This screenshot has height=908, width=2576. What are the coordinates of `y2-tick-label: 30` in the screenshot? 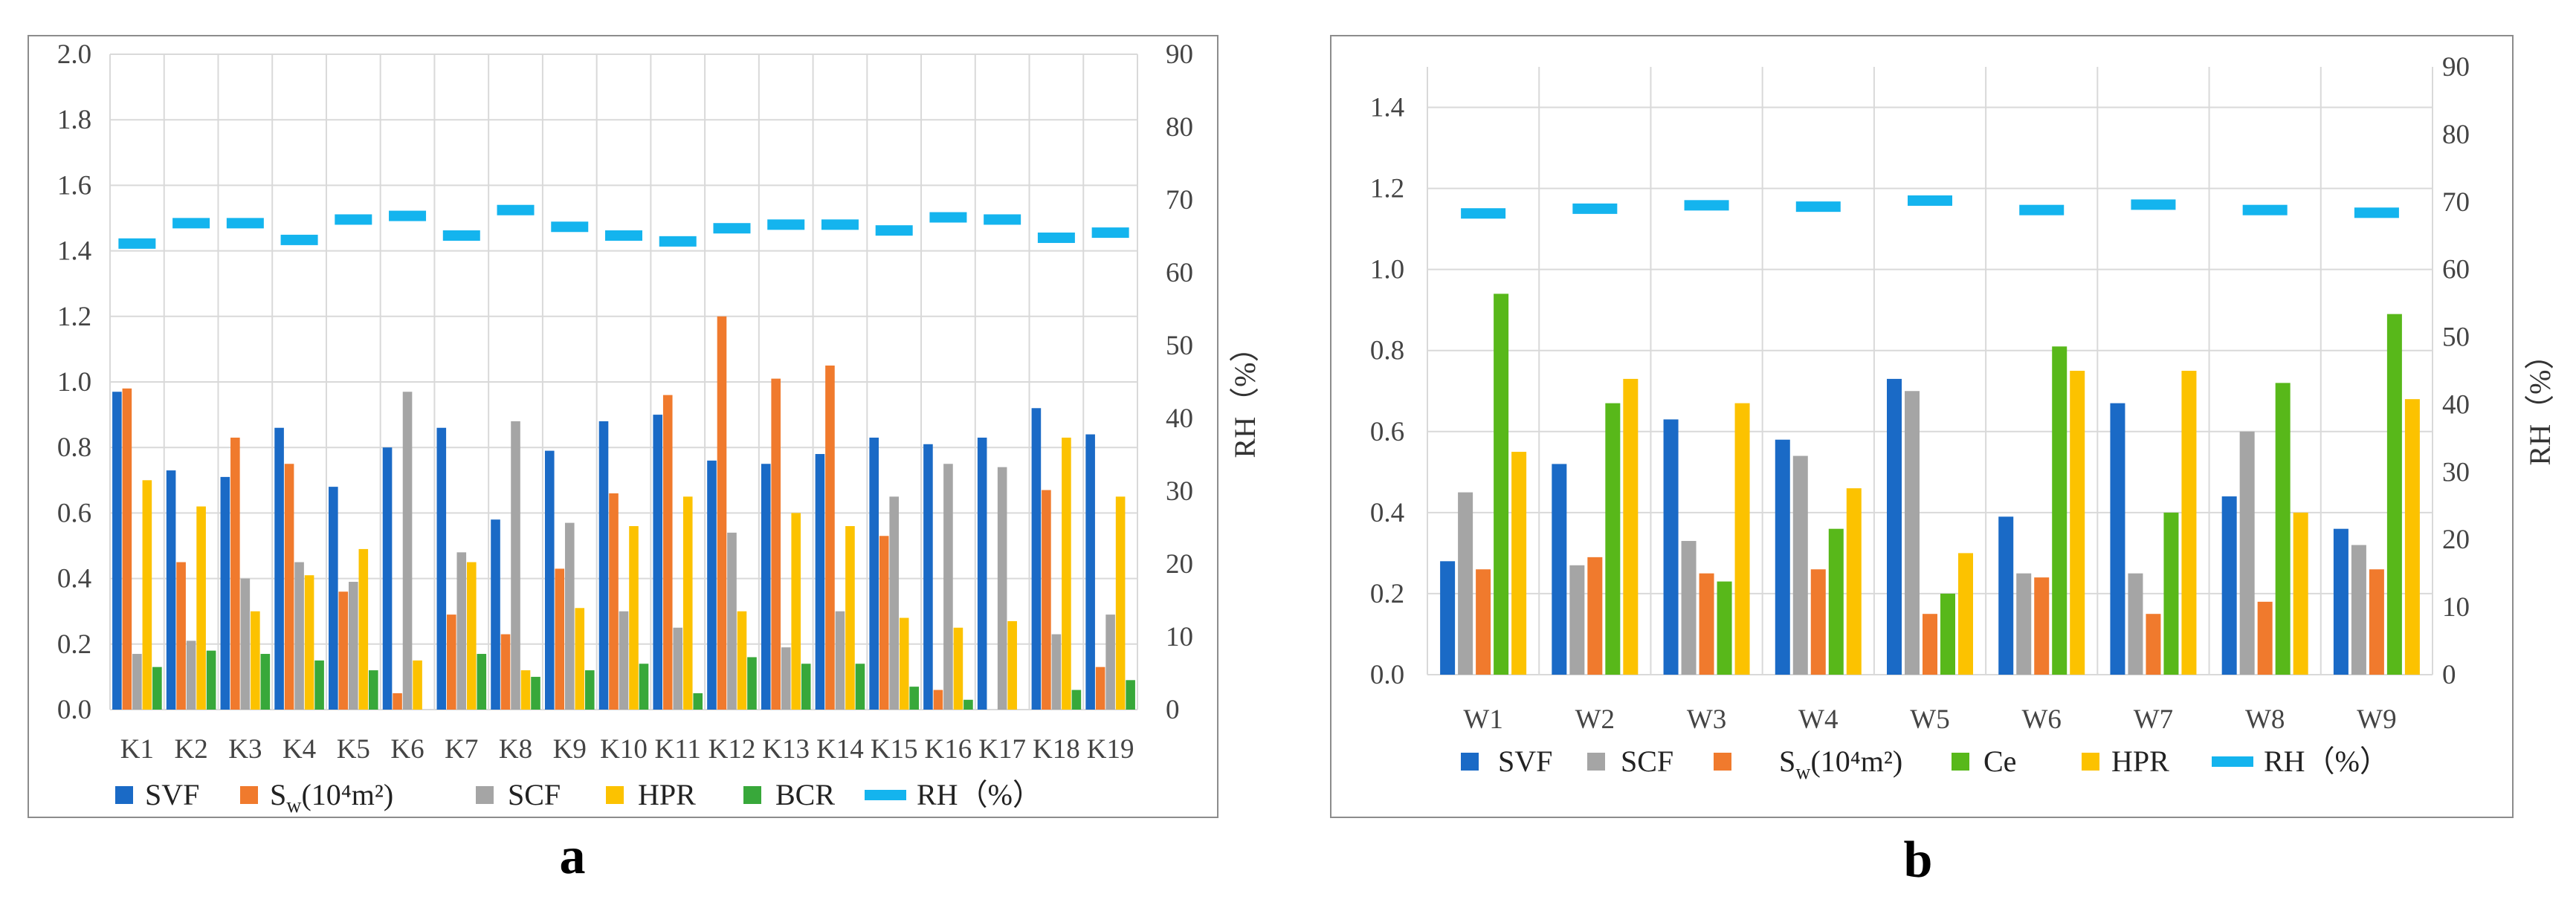 It's located at (1179, 491).